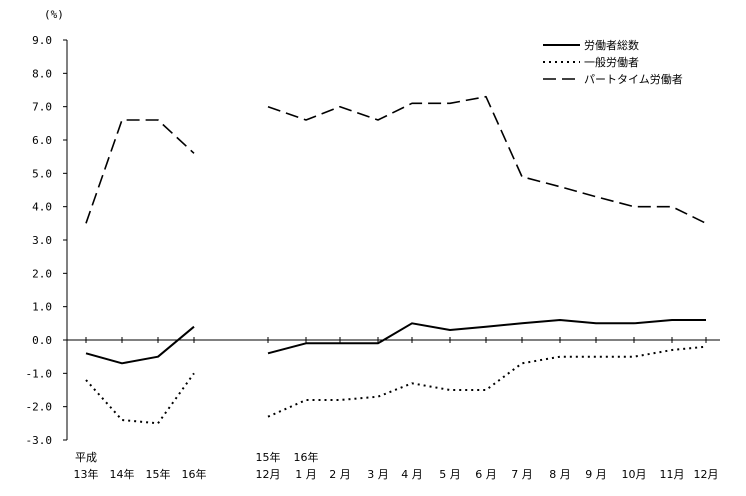 The image size is (746, 496). I want to click on x-tick-label: 16年, so click(194, 474).